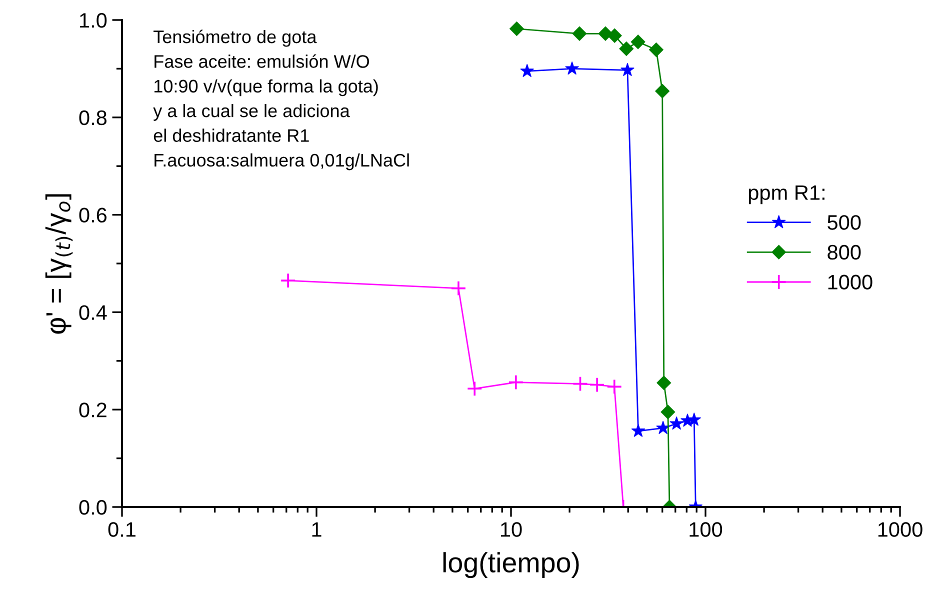  I want to click on x-axis-title: log(tiempo), so click(511, 565).